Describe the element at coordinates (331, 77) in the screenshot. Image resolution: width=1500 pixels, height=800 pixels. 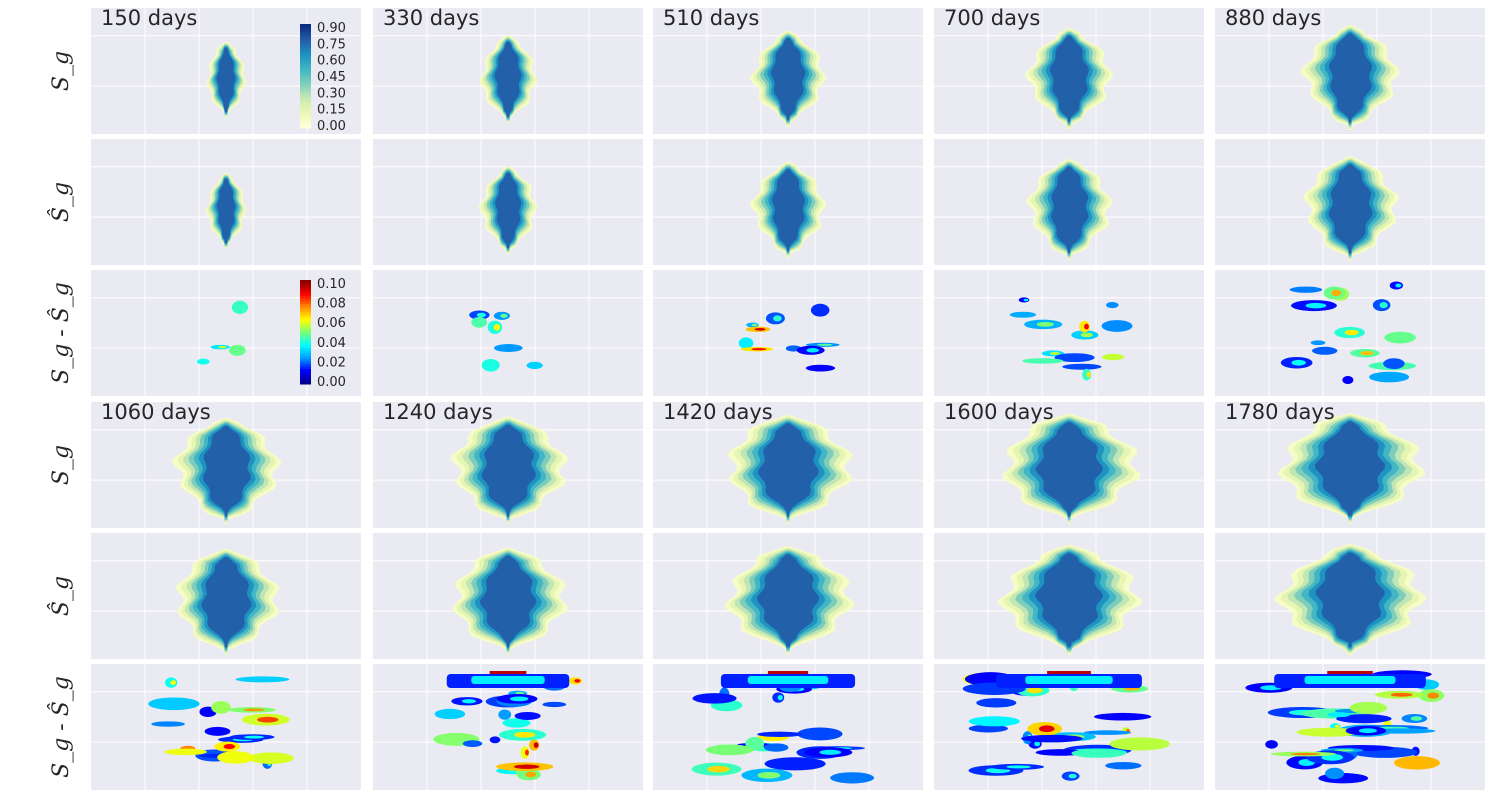
I see `colorbar-tick-label: 0.45` at that location.